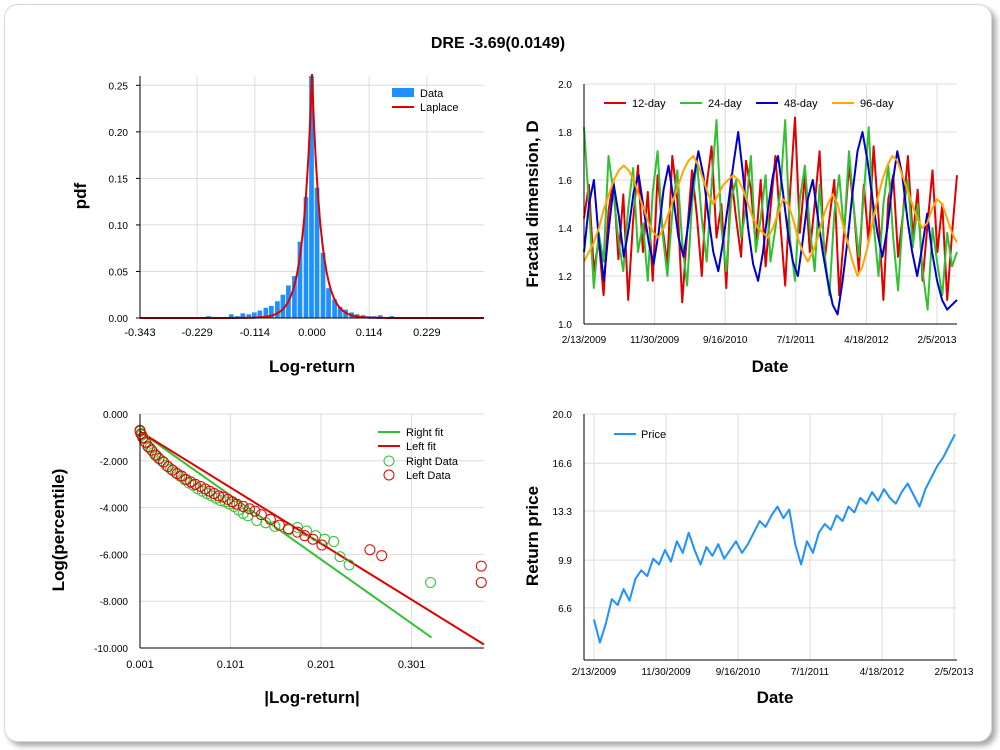 This screenshot has width=1000, height=750. I want to click on fractal-legend-label: 48-day, so click(801, 104).